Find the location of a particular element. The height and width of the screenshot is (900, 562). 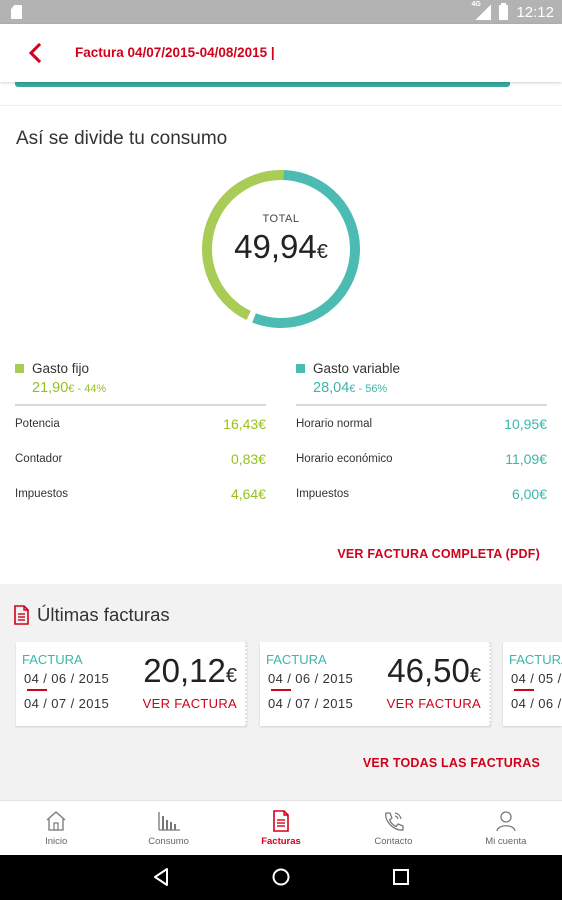

nav-back-icon is located at coordinates (161, 877).